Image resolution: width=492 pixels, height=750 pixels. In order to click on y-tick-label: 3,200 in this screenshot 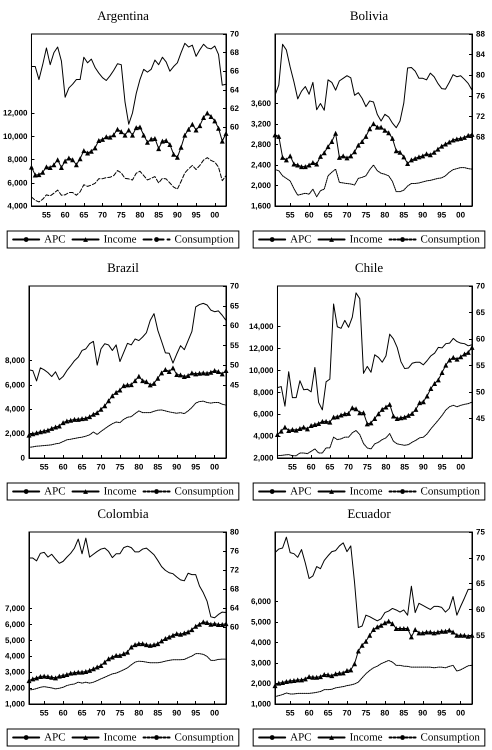, I will do `click(261, 124)`.